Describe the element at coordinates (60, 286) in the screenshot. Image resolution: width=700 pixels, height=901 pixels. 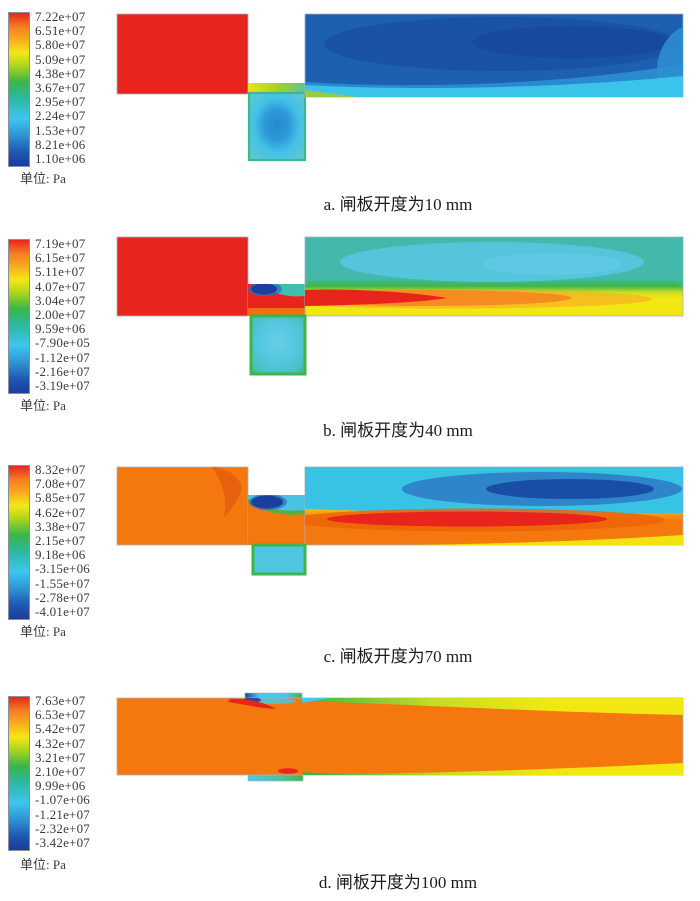
I see `legend-tick-label: 4.07e+07` at that location.